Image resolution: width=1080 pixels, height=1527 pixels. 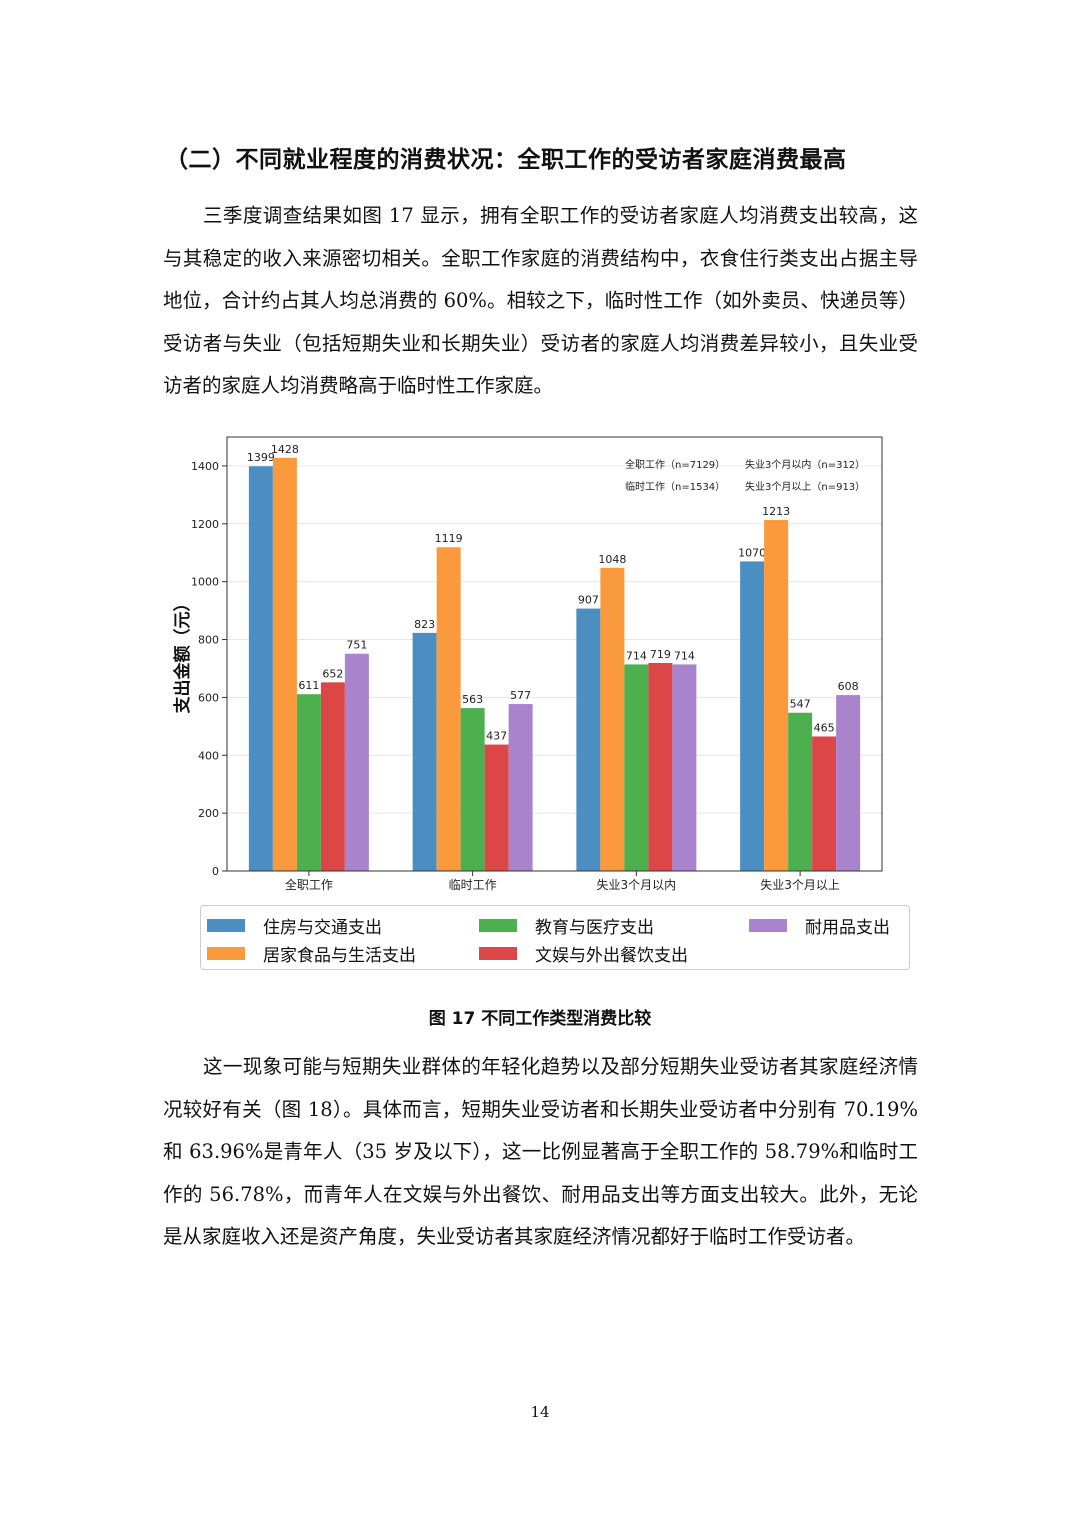 What do you see at coordinates (205, 466) in the screenshot?
I see `y-tick-label: 1400` at bounding box center [205, 466].